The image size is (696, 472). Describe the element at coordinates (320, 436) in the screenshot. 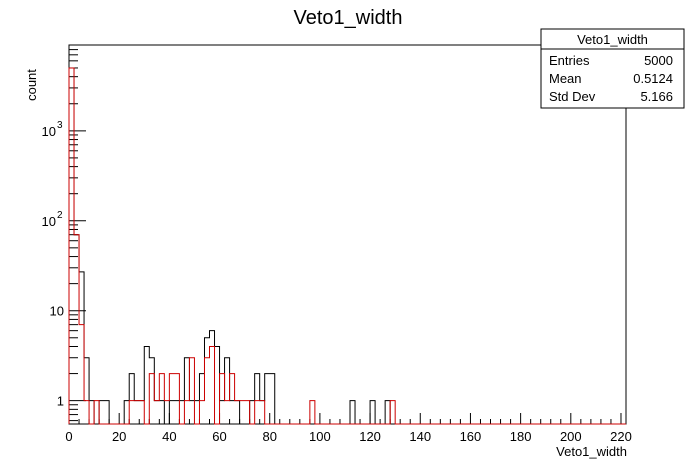

I see `x-tick-label: 100` at that location.